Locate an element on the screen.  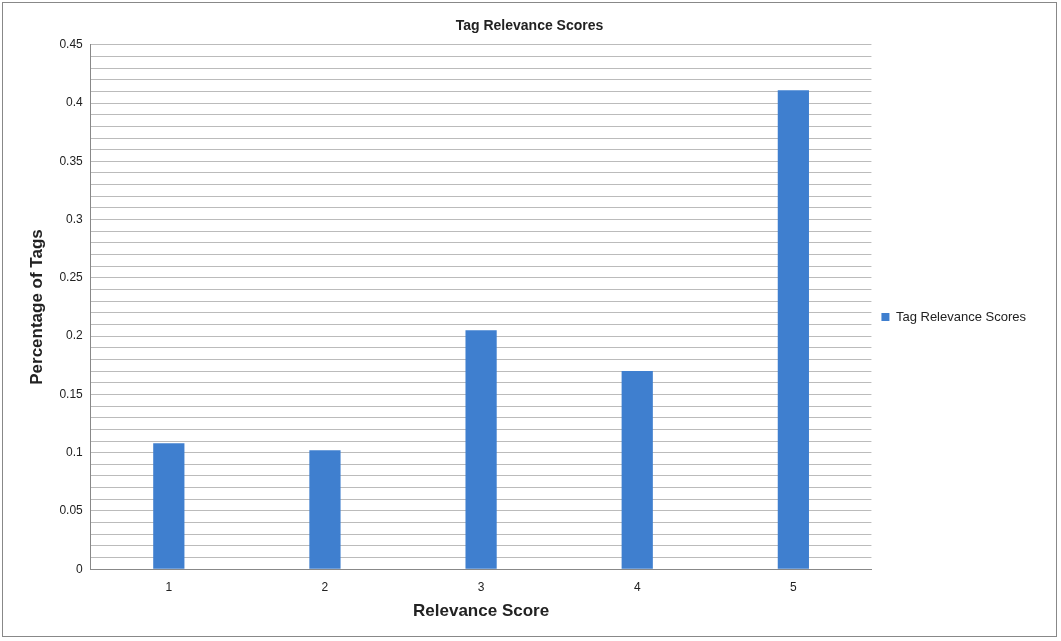
y-tick-label: 0 is located at coordinates (80, 568).